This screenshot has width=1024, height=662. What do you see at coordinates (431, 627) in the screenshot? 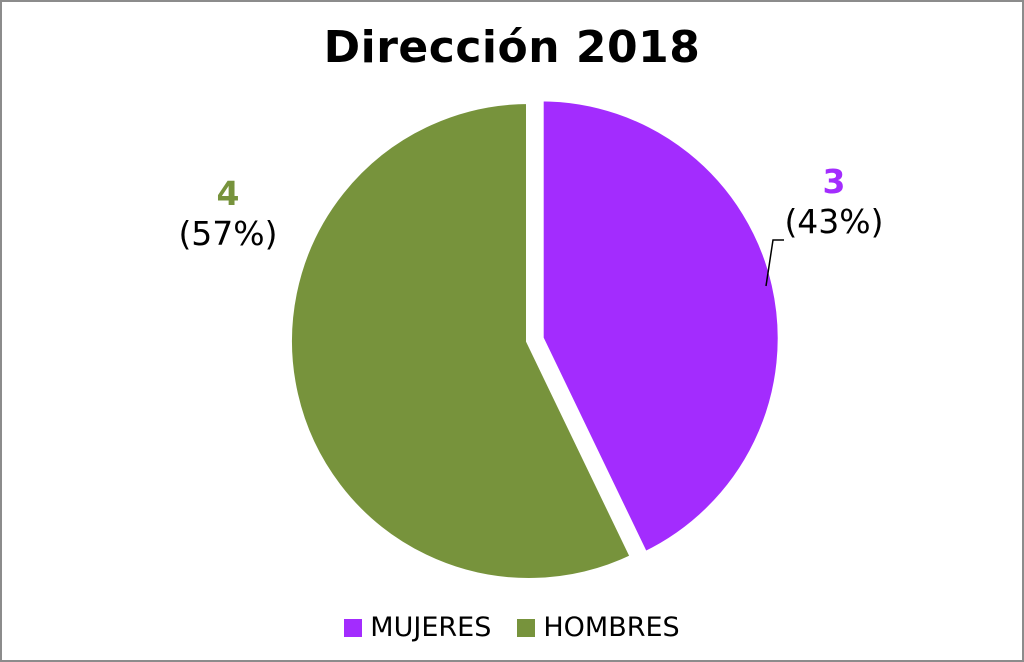
I see `legend-label-mujeres: MUJERES` at bounding box center [431, 627].